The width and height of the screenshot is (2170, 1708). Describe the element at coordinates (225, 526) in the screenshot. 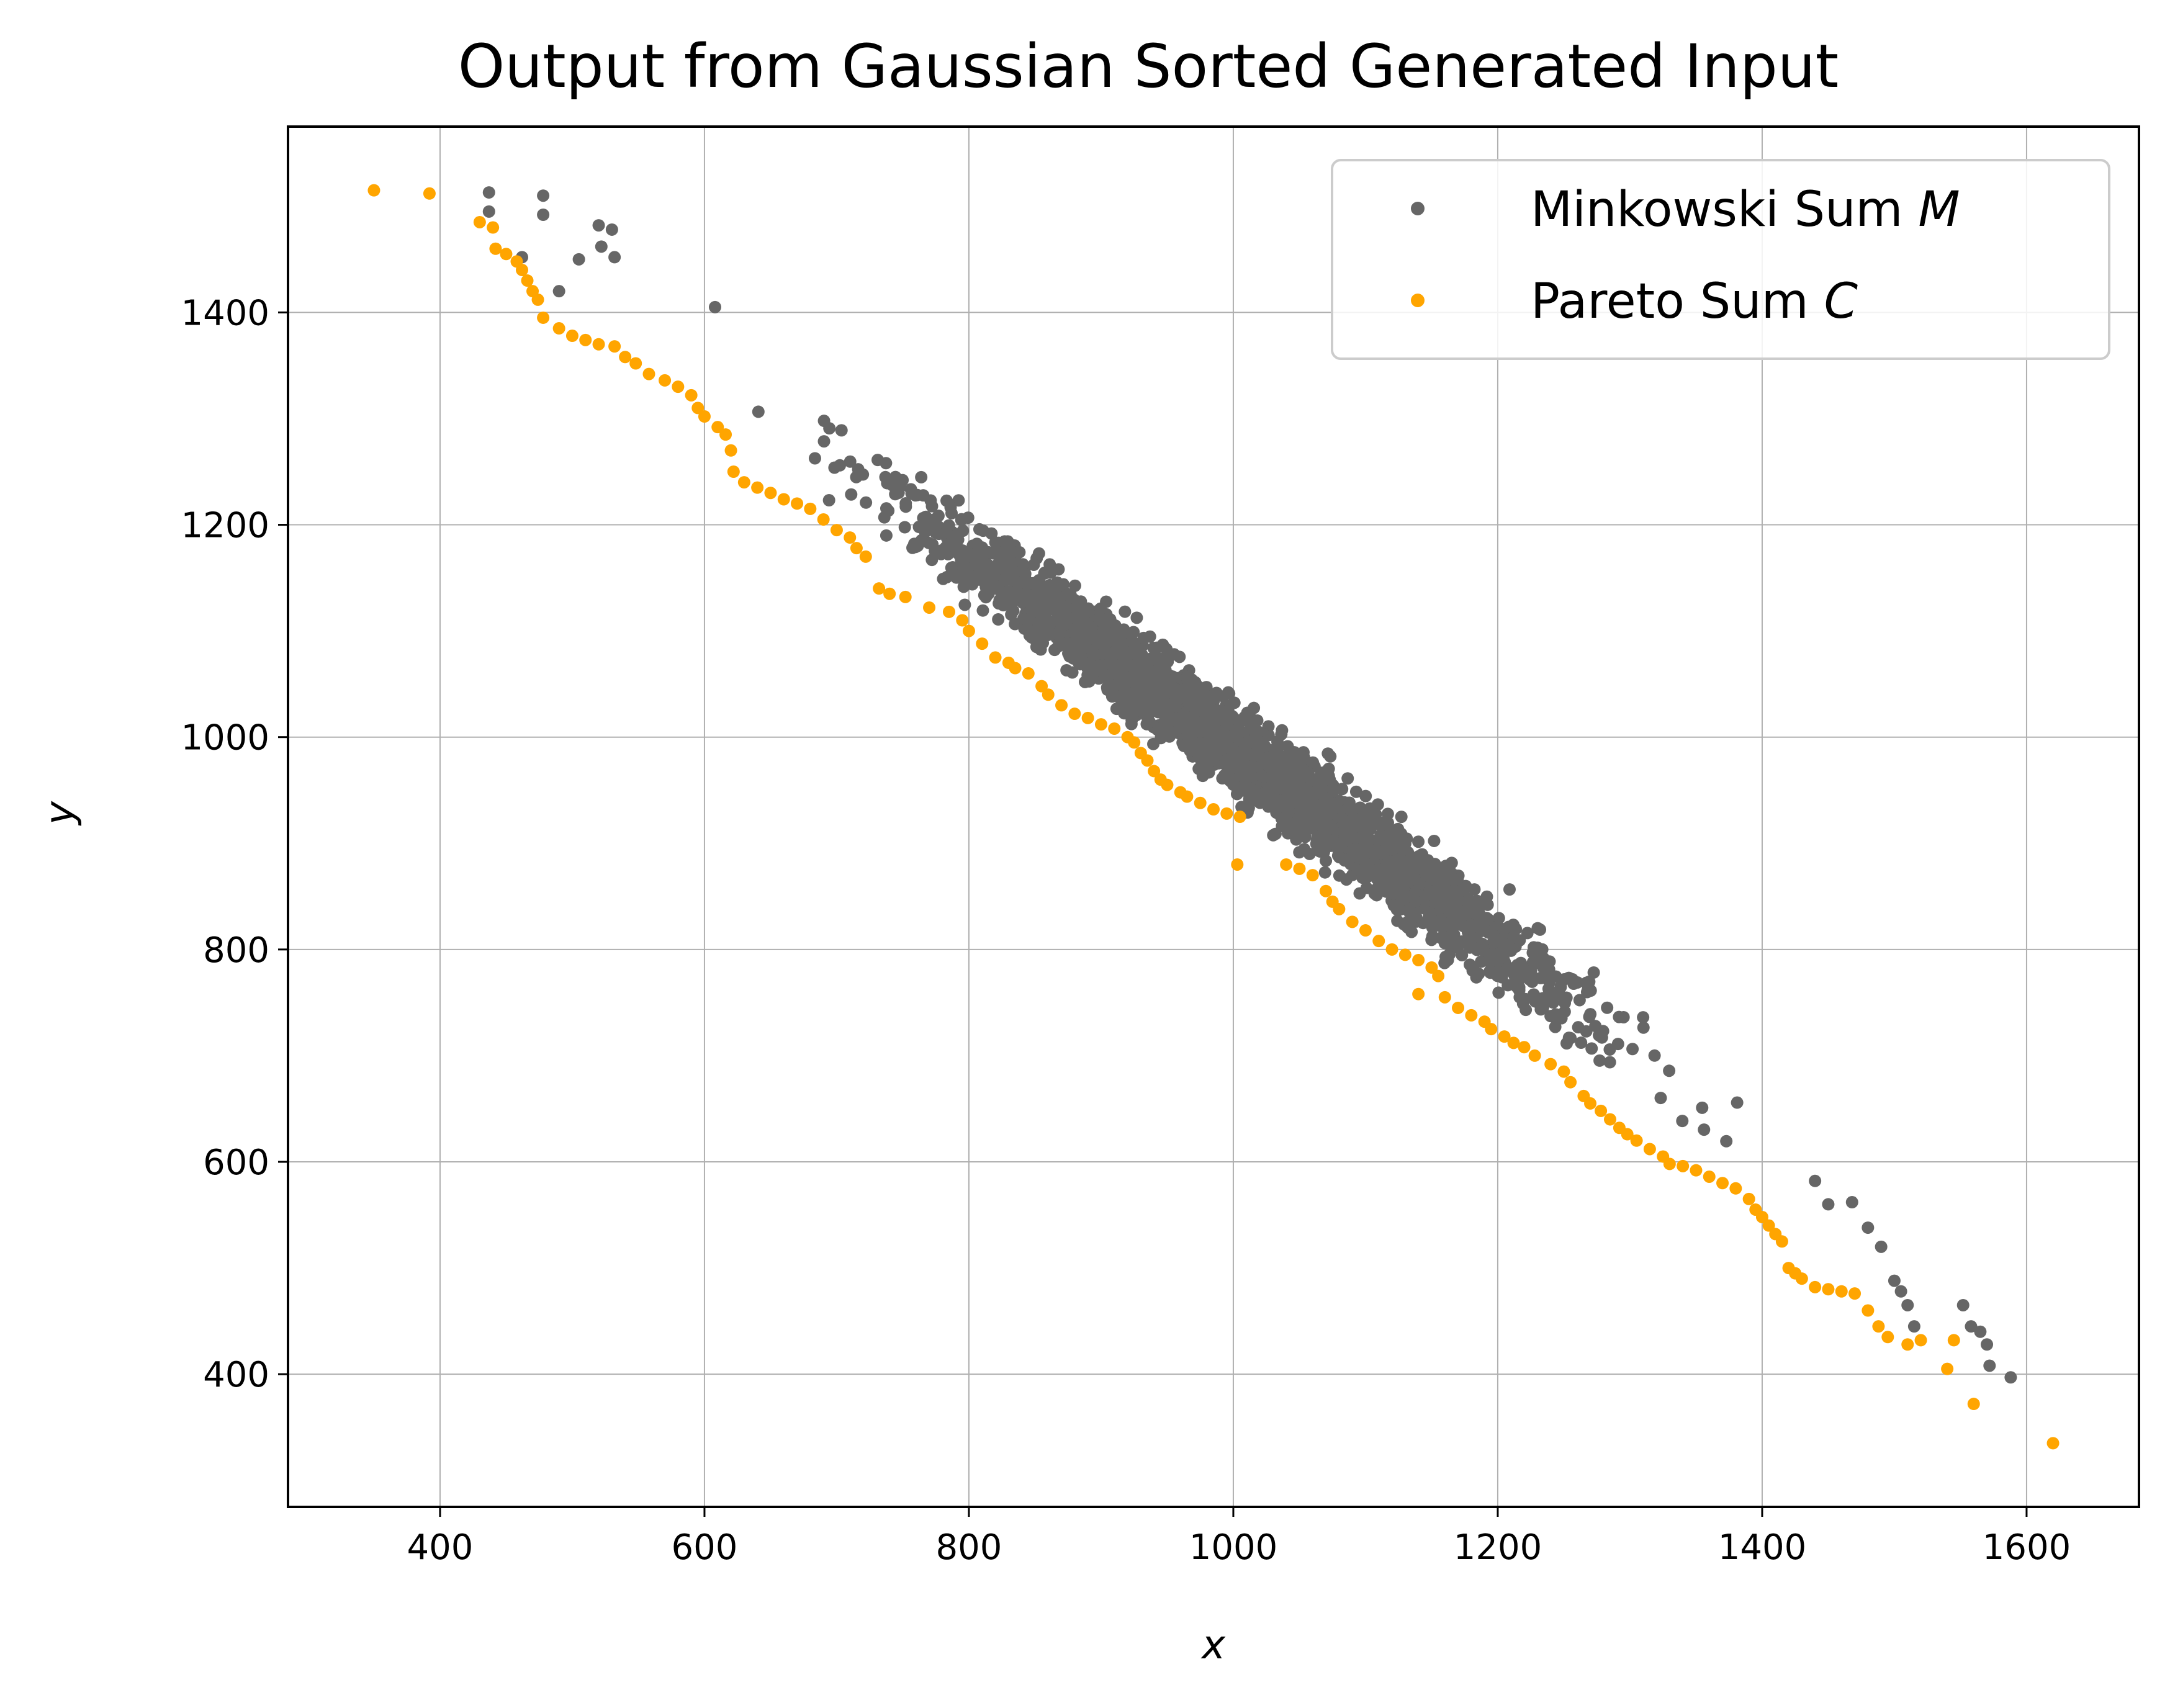

I see `y-tick-label: 1200` at that location.